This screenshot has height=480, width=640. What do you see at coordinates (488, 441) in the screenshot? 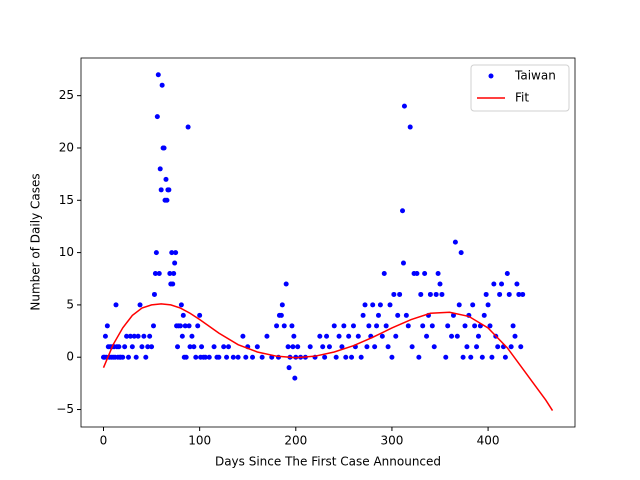
I see `x-tick-label: 400` at bounding box center [488, 441].